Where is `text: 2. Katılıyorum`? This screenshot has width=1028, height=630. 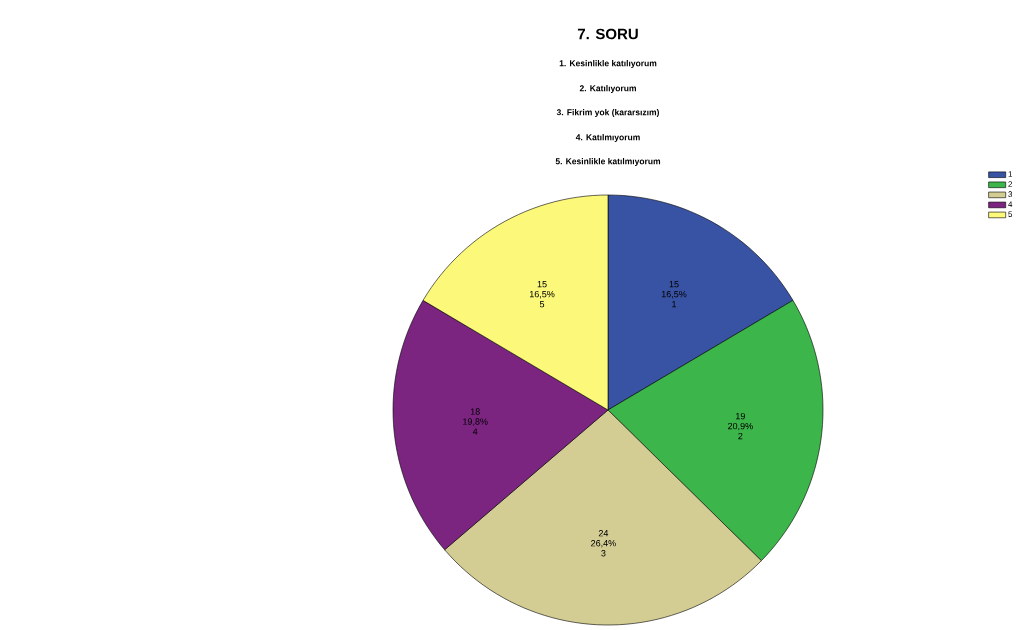
text: 2. Katılıyorum is located at coordinates (607, 89).